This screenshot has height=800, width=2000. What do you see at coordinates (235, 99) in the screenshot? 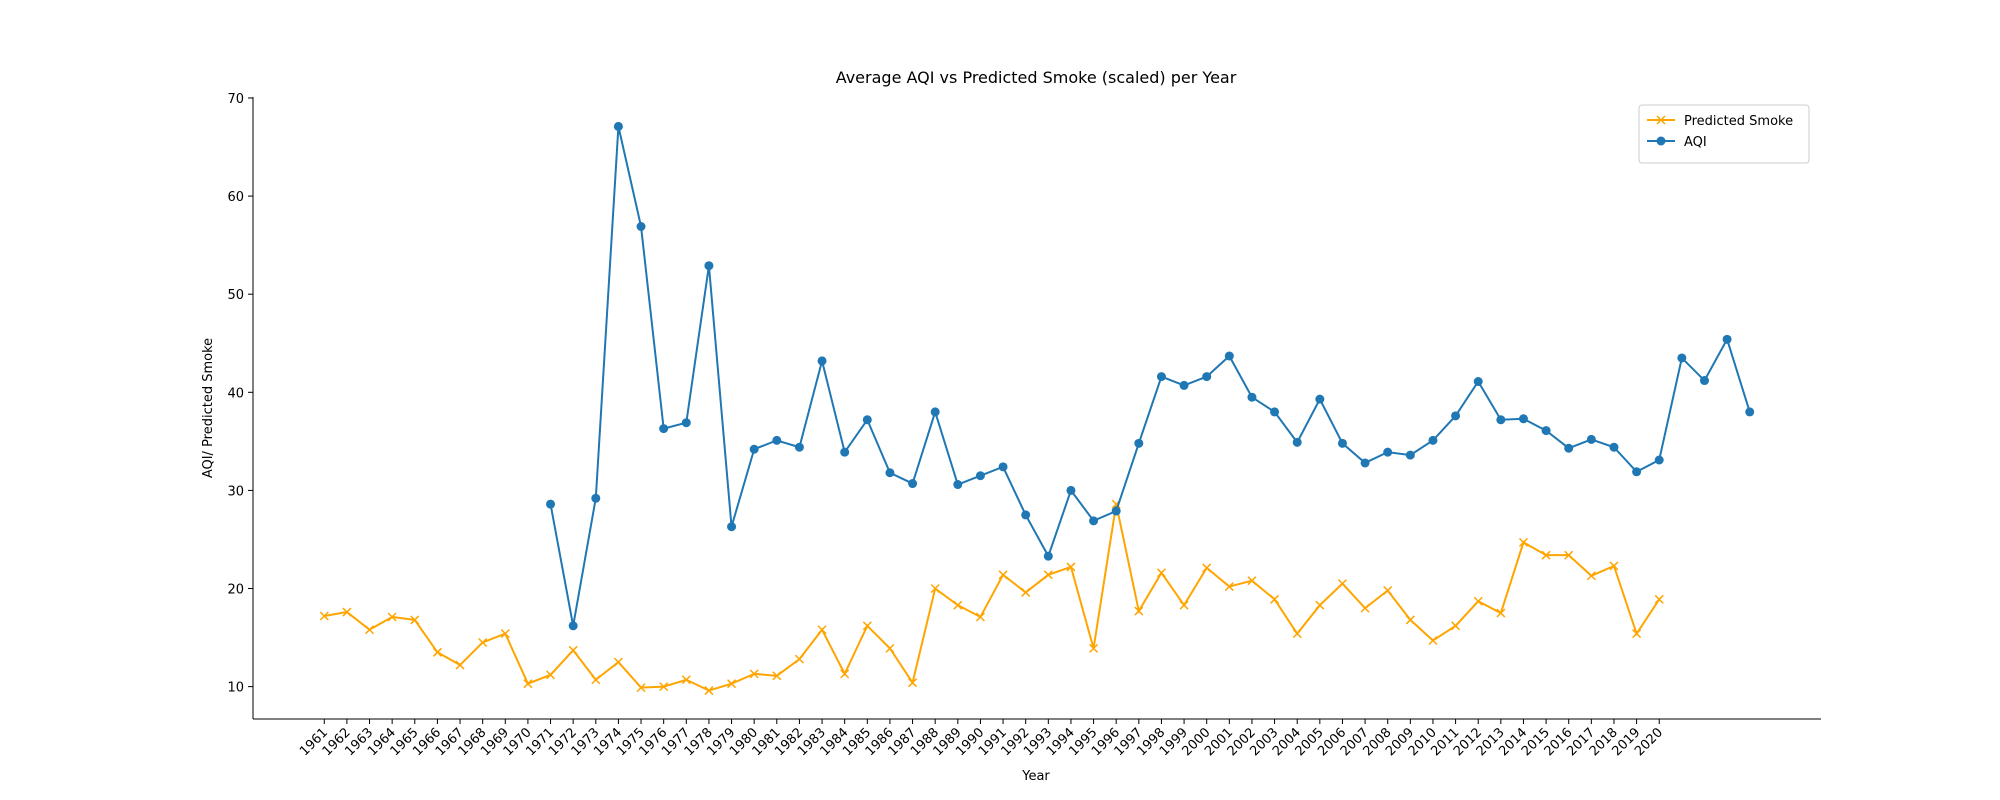
I see `y-tick-label: 70` at bounding box center [235, 99].